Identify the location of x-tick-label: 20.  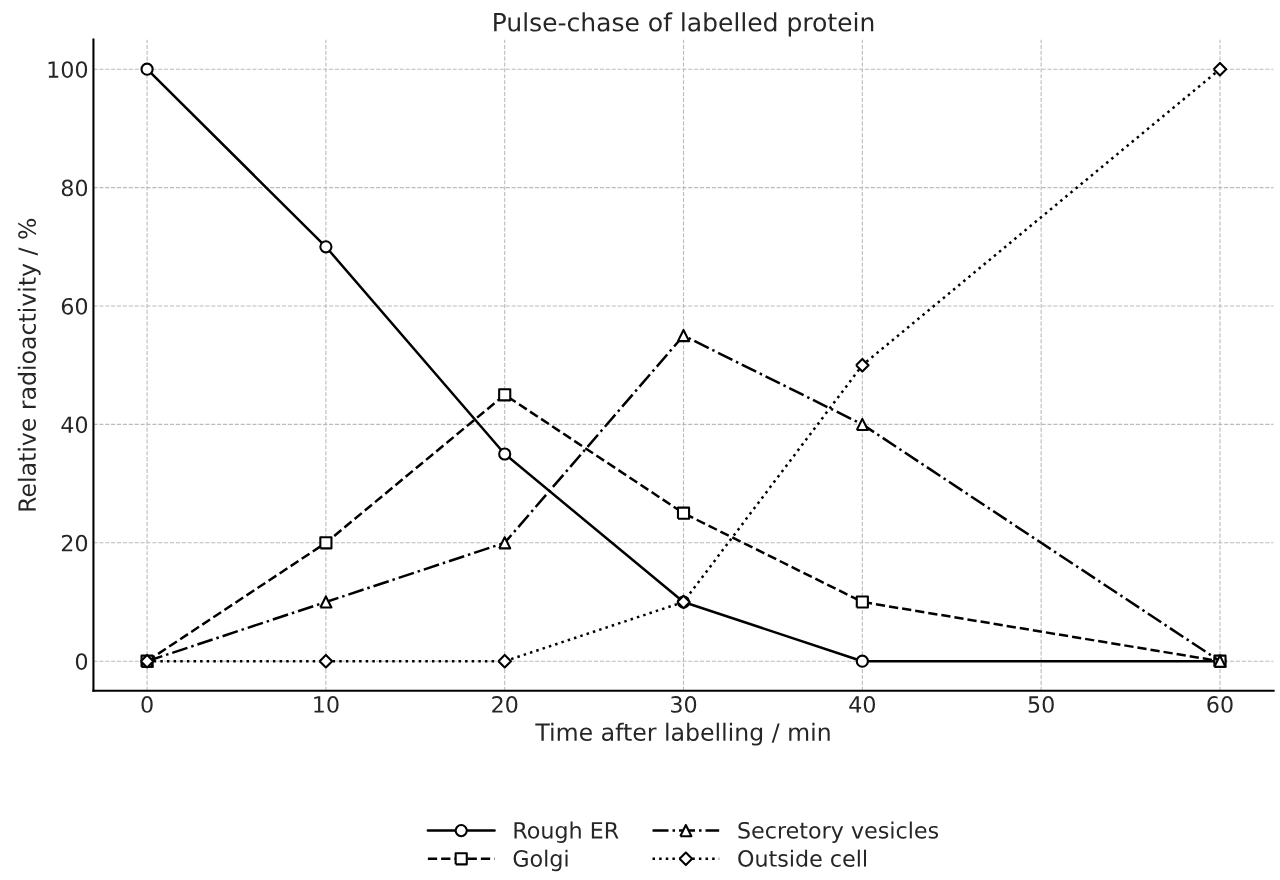
(505, 704).